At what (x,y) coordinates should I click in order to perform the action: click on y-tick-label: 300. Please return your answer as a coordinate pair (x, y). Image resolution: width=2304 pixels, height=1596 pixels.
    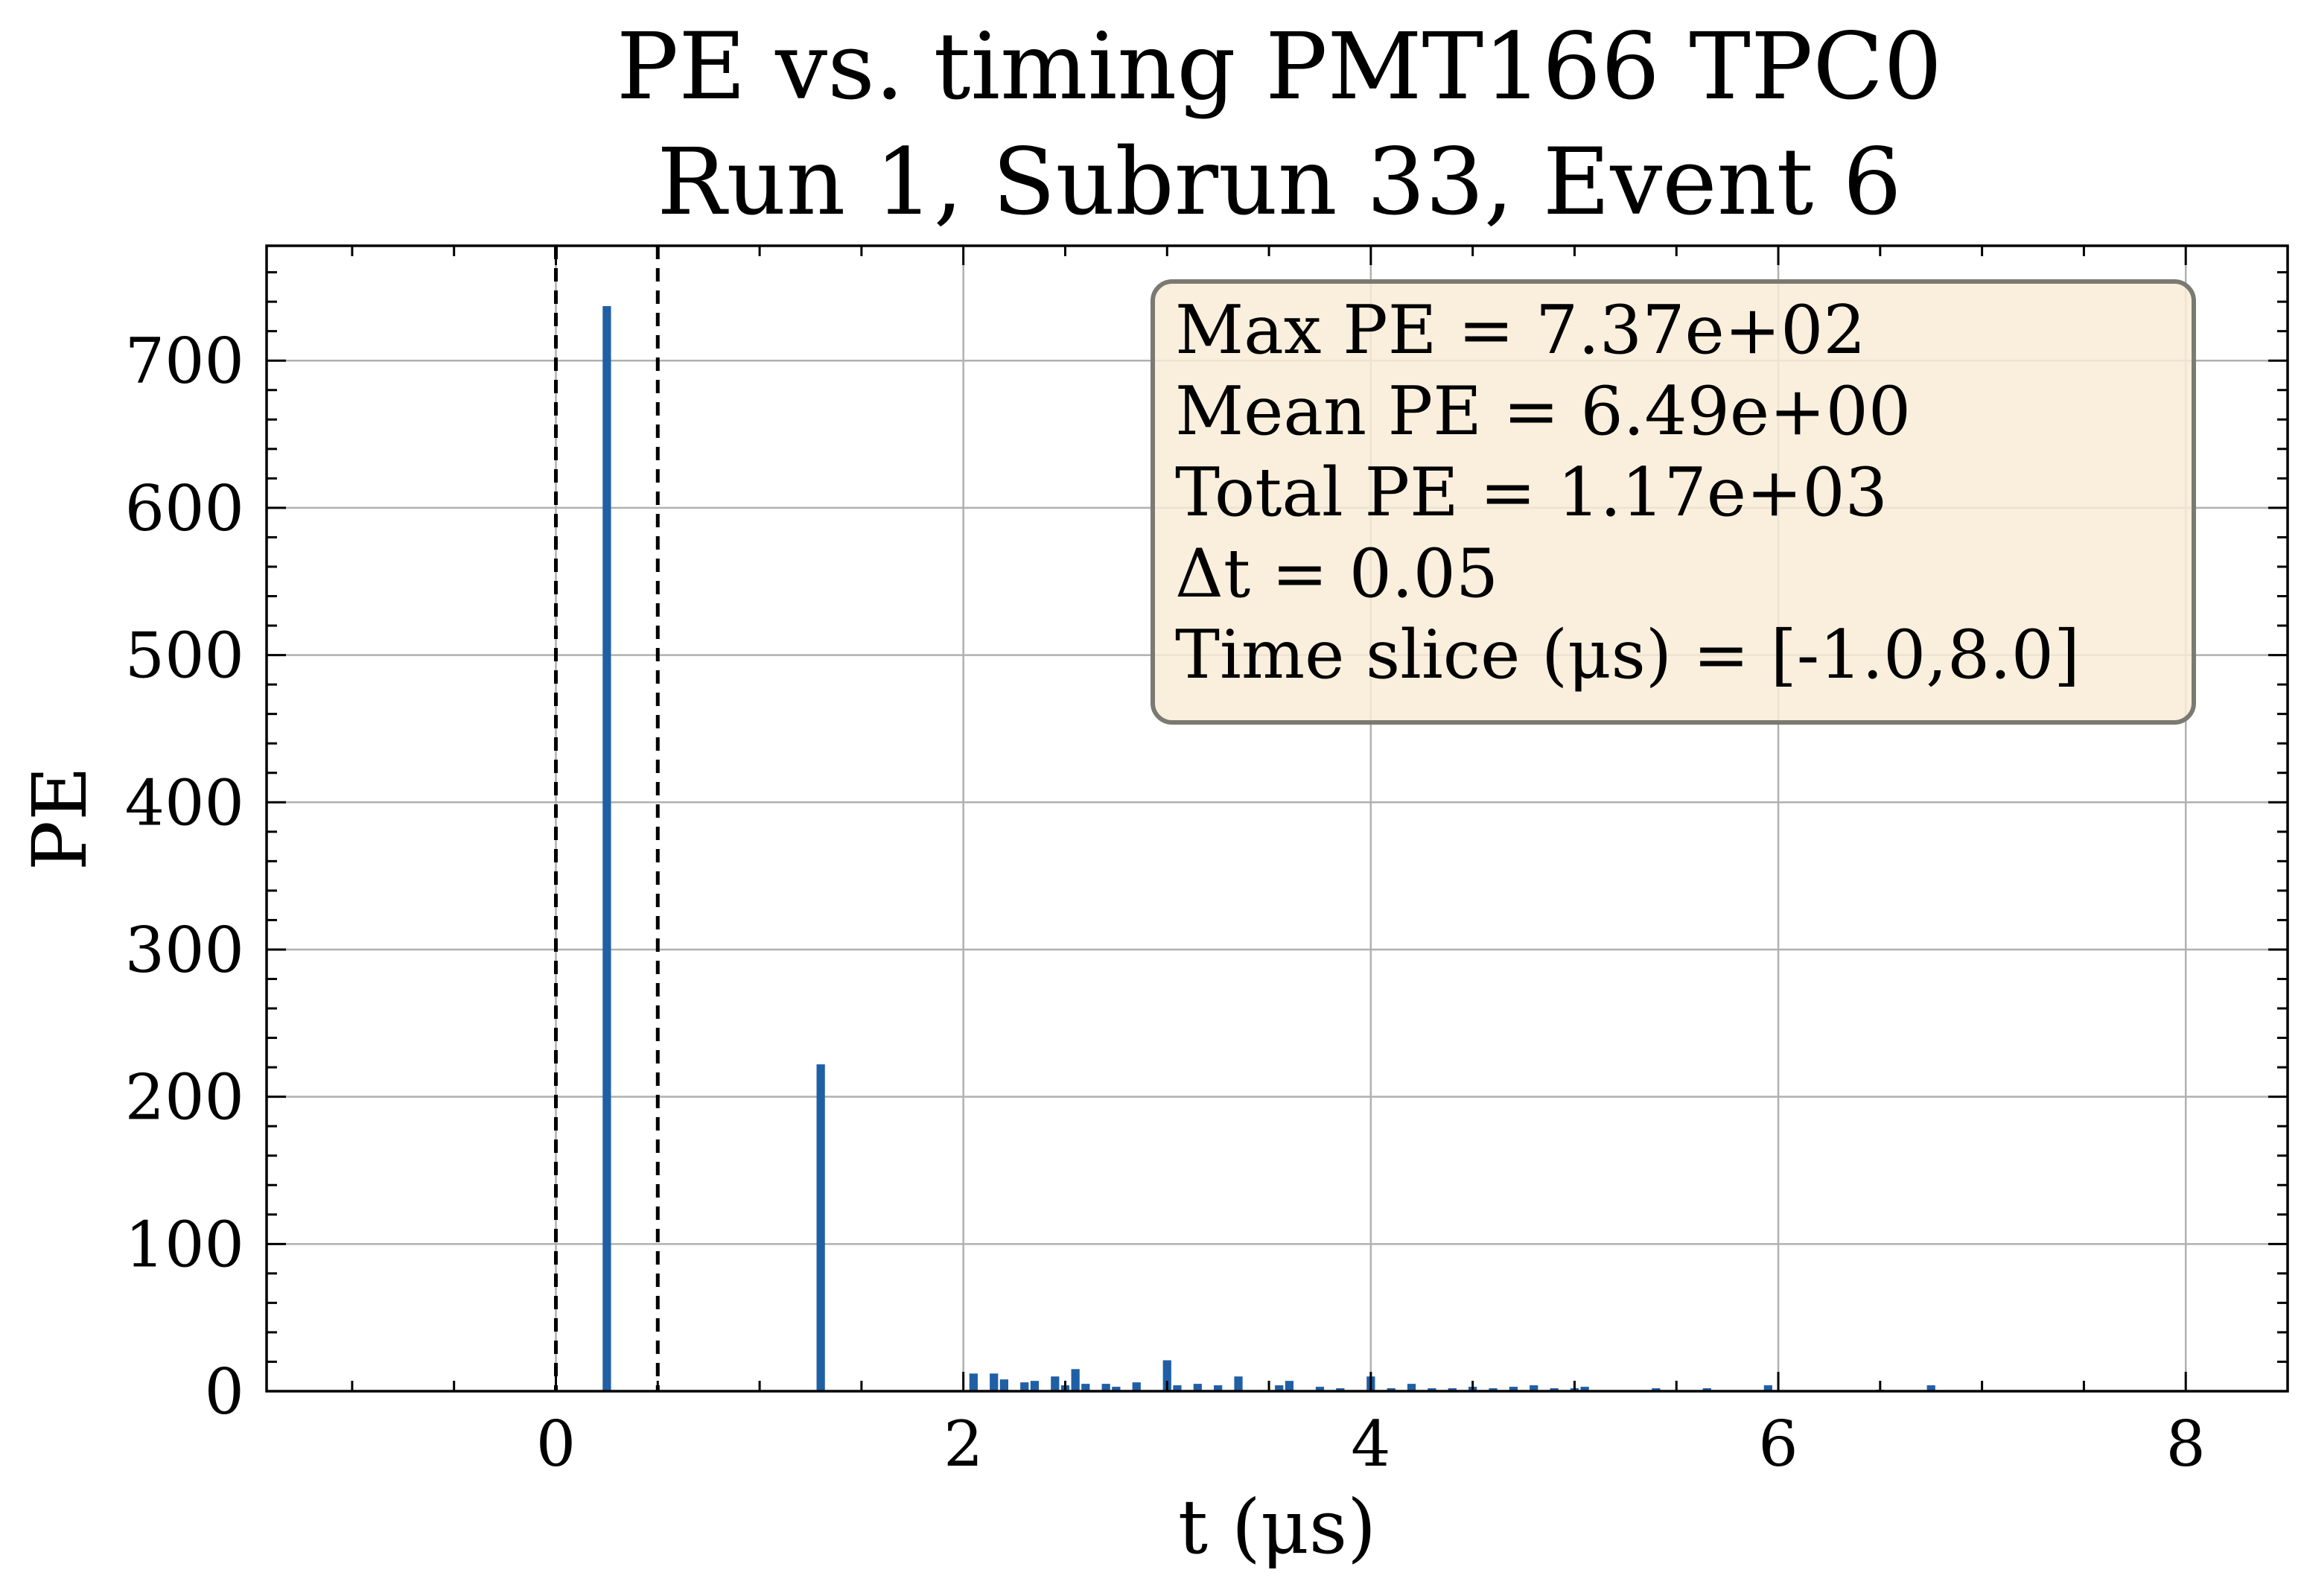
    Looking at the image, I should click on (184, 950).